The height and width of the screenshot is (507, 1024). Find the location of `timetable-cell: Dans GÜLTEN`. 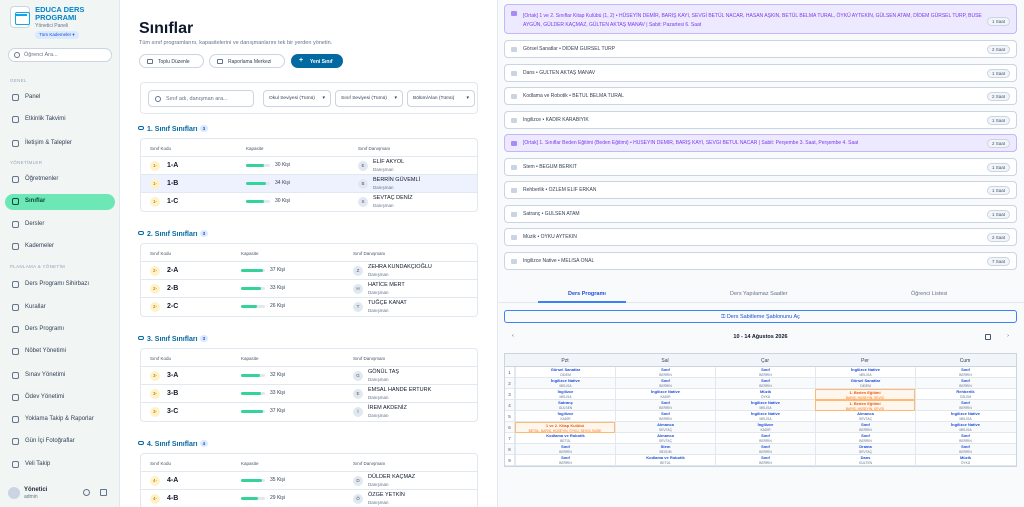

timetable-cell: Dans GÜLTEN is located at coordinates (865, 460).